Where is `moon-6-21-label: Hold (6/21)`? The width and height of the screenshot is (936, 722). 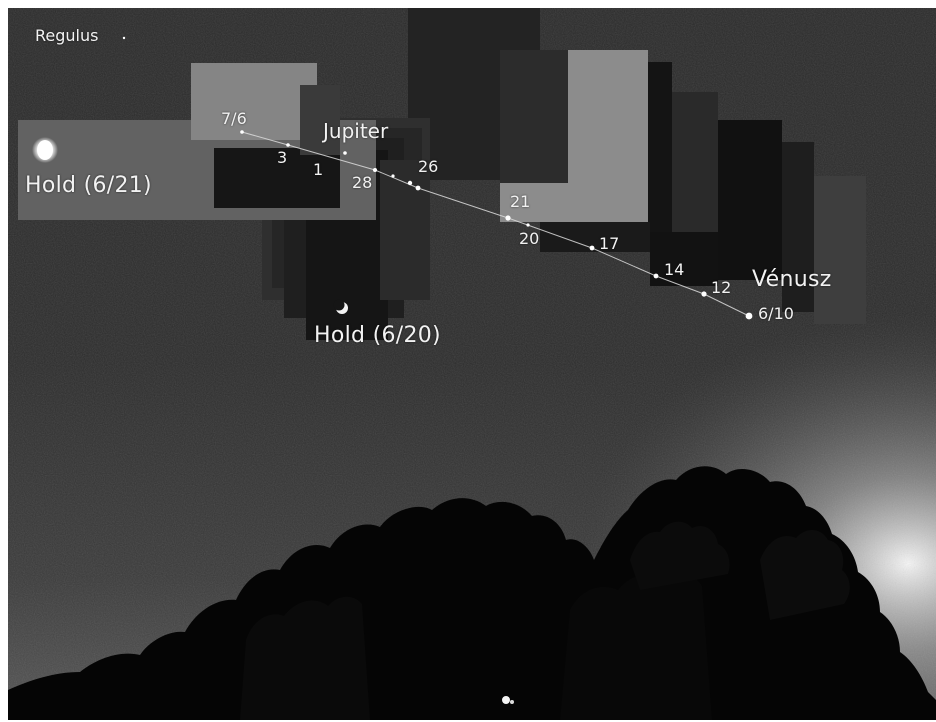
moon-6-21-label: Hold (6/21) is located at coordinates (88, 185).